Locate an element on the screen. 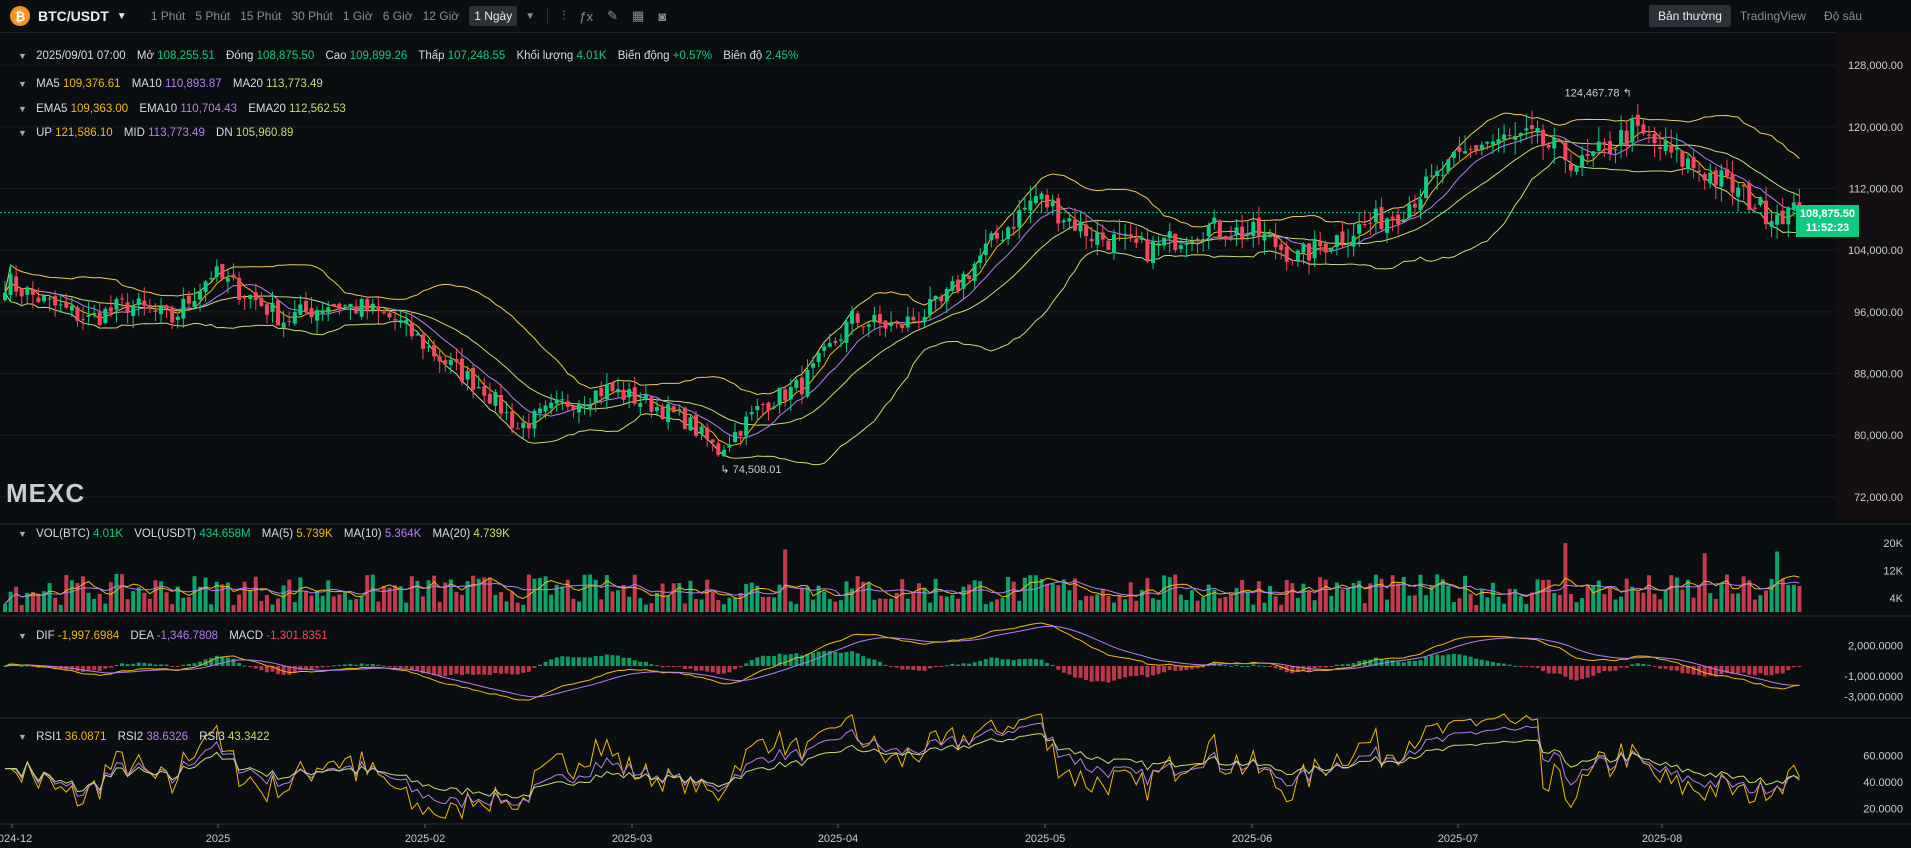 The image size is (1911, 848). interval-5m: 5 Phút is located at coordinates (213, 16).